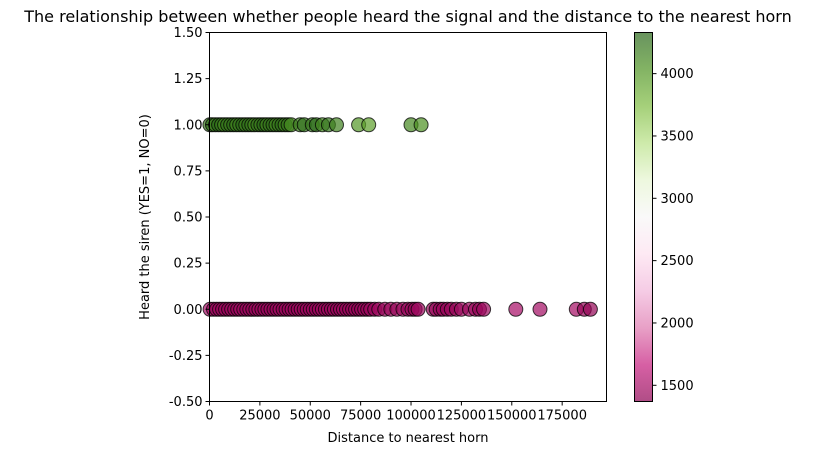 The height and width of the screenshot is (455, 816). I want to click on colorbar-tick-label: 4000, so click(677, 74).